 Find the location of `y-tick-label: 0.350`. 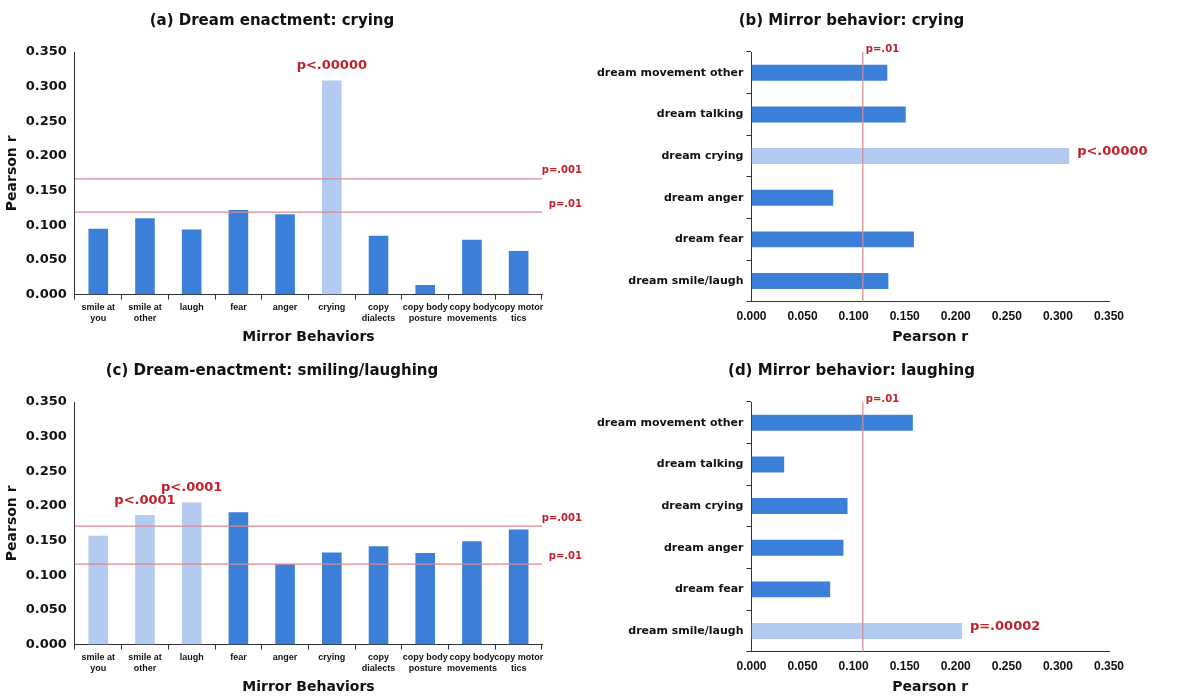

y-tick-label: 0.350 is located at coordinates (46, 51).